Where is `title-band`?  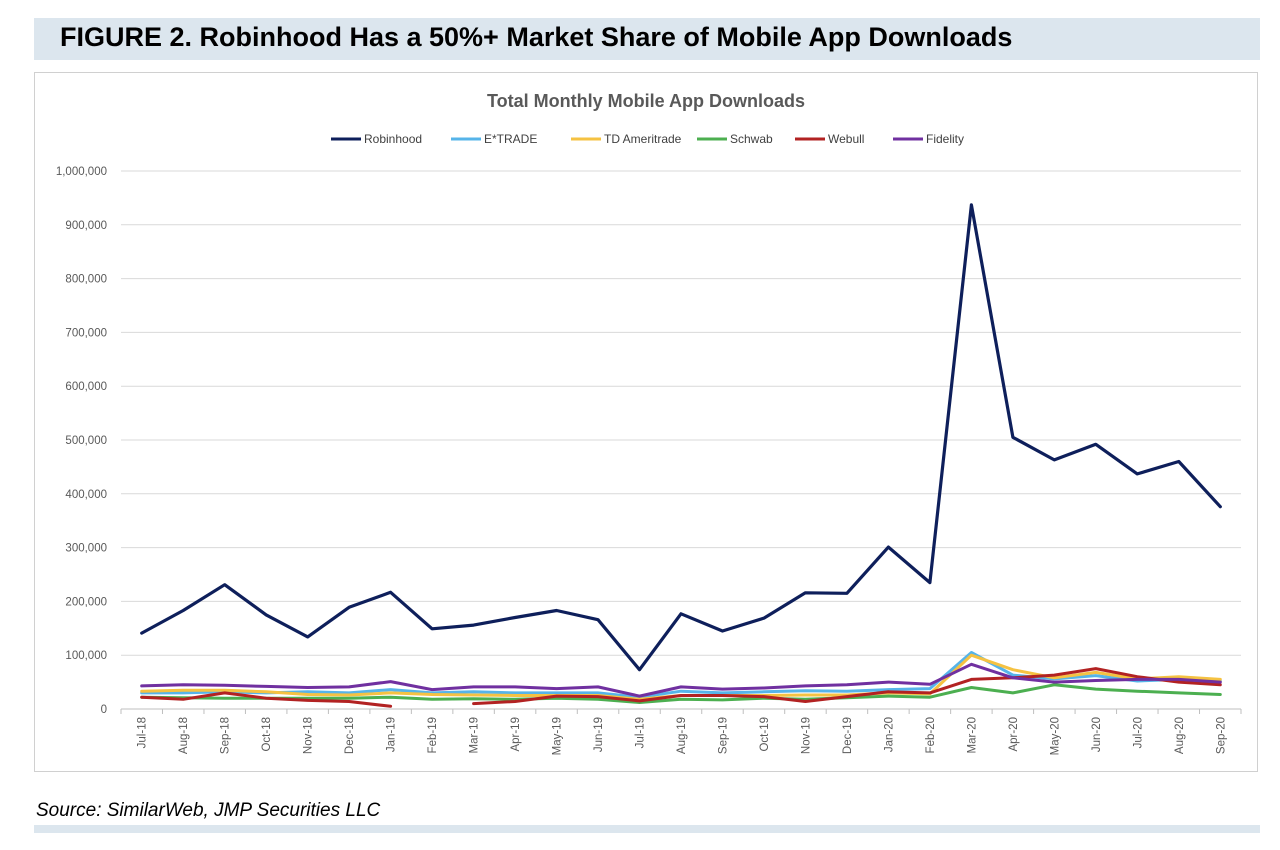 title-band is located at coordinates (647, 39).